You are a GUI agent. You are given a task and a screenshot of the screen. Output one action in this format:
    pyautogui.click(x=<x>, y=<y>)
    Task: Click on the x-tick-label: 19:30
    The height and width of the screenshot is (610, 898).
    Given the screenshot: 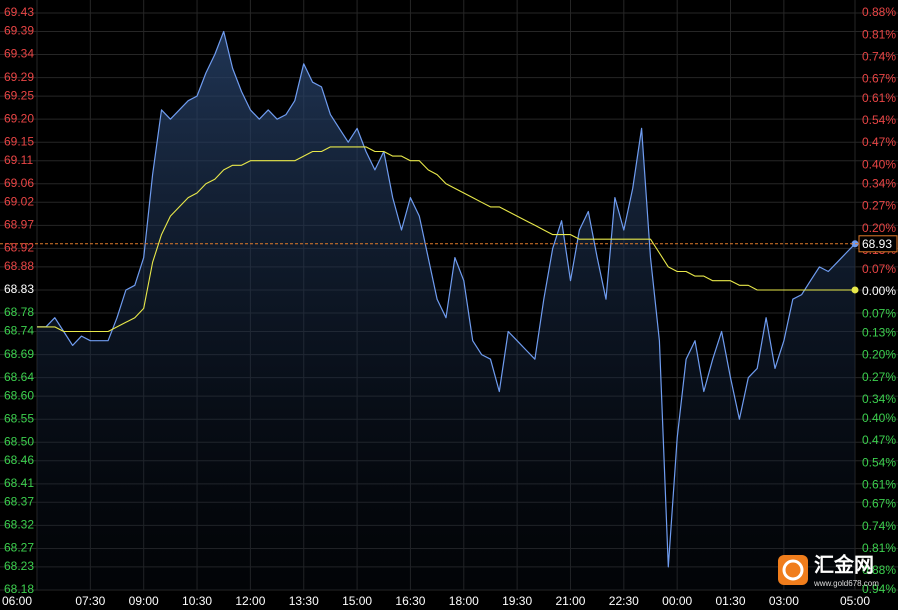 What is the action you would take?
    pyautogui.click(x=517, y=601)
    